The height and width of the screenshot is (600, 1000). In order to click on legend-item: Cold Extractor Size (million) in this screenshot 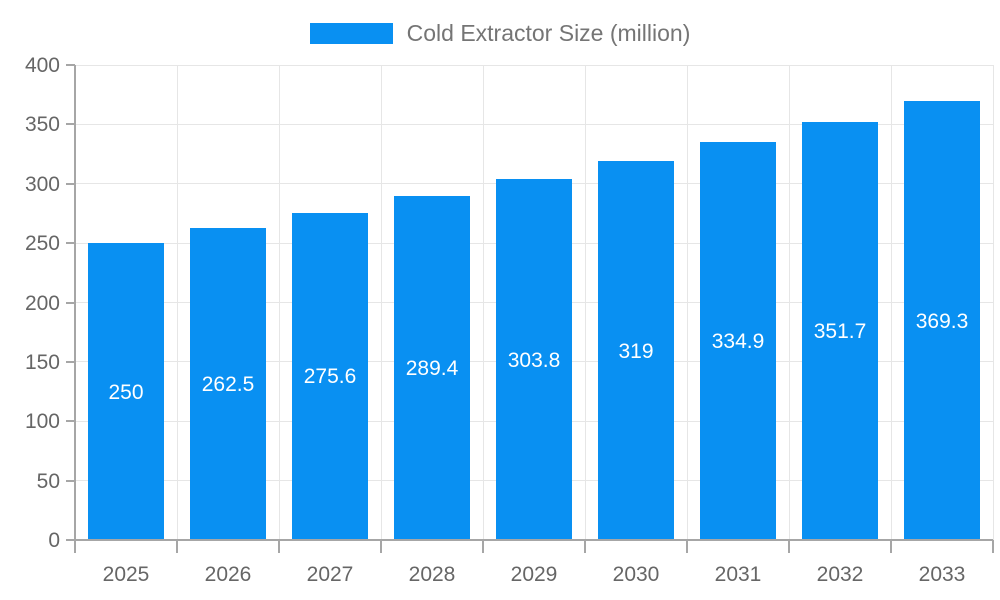, I will do `click(500, 33)`.